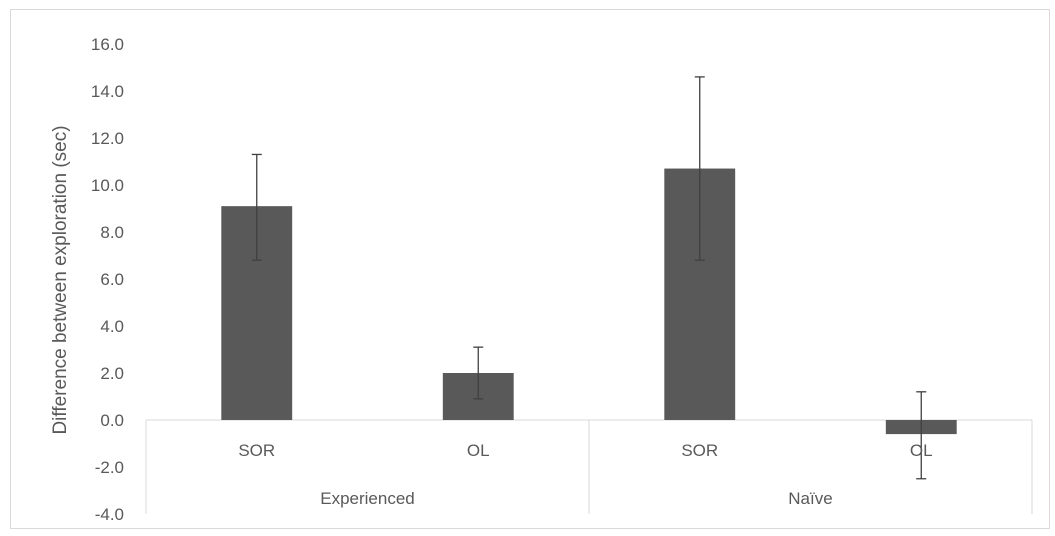  I want to click on y-tick-label-0: -4.0, so click(109, 514).